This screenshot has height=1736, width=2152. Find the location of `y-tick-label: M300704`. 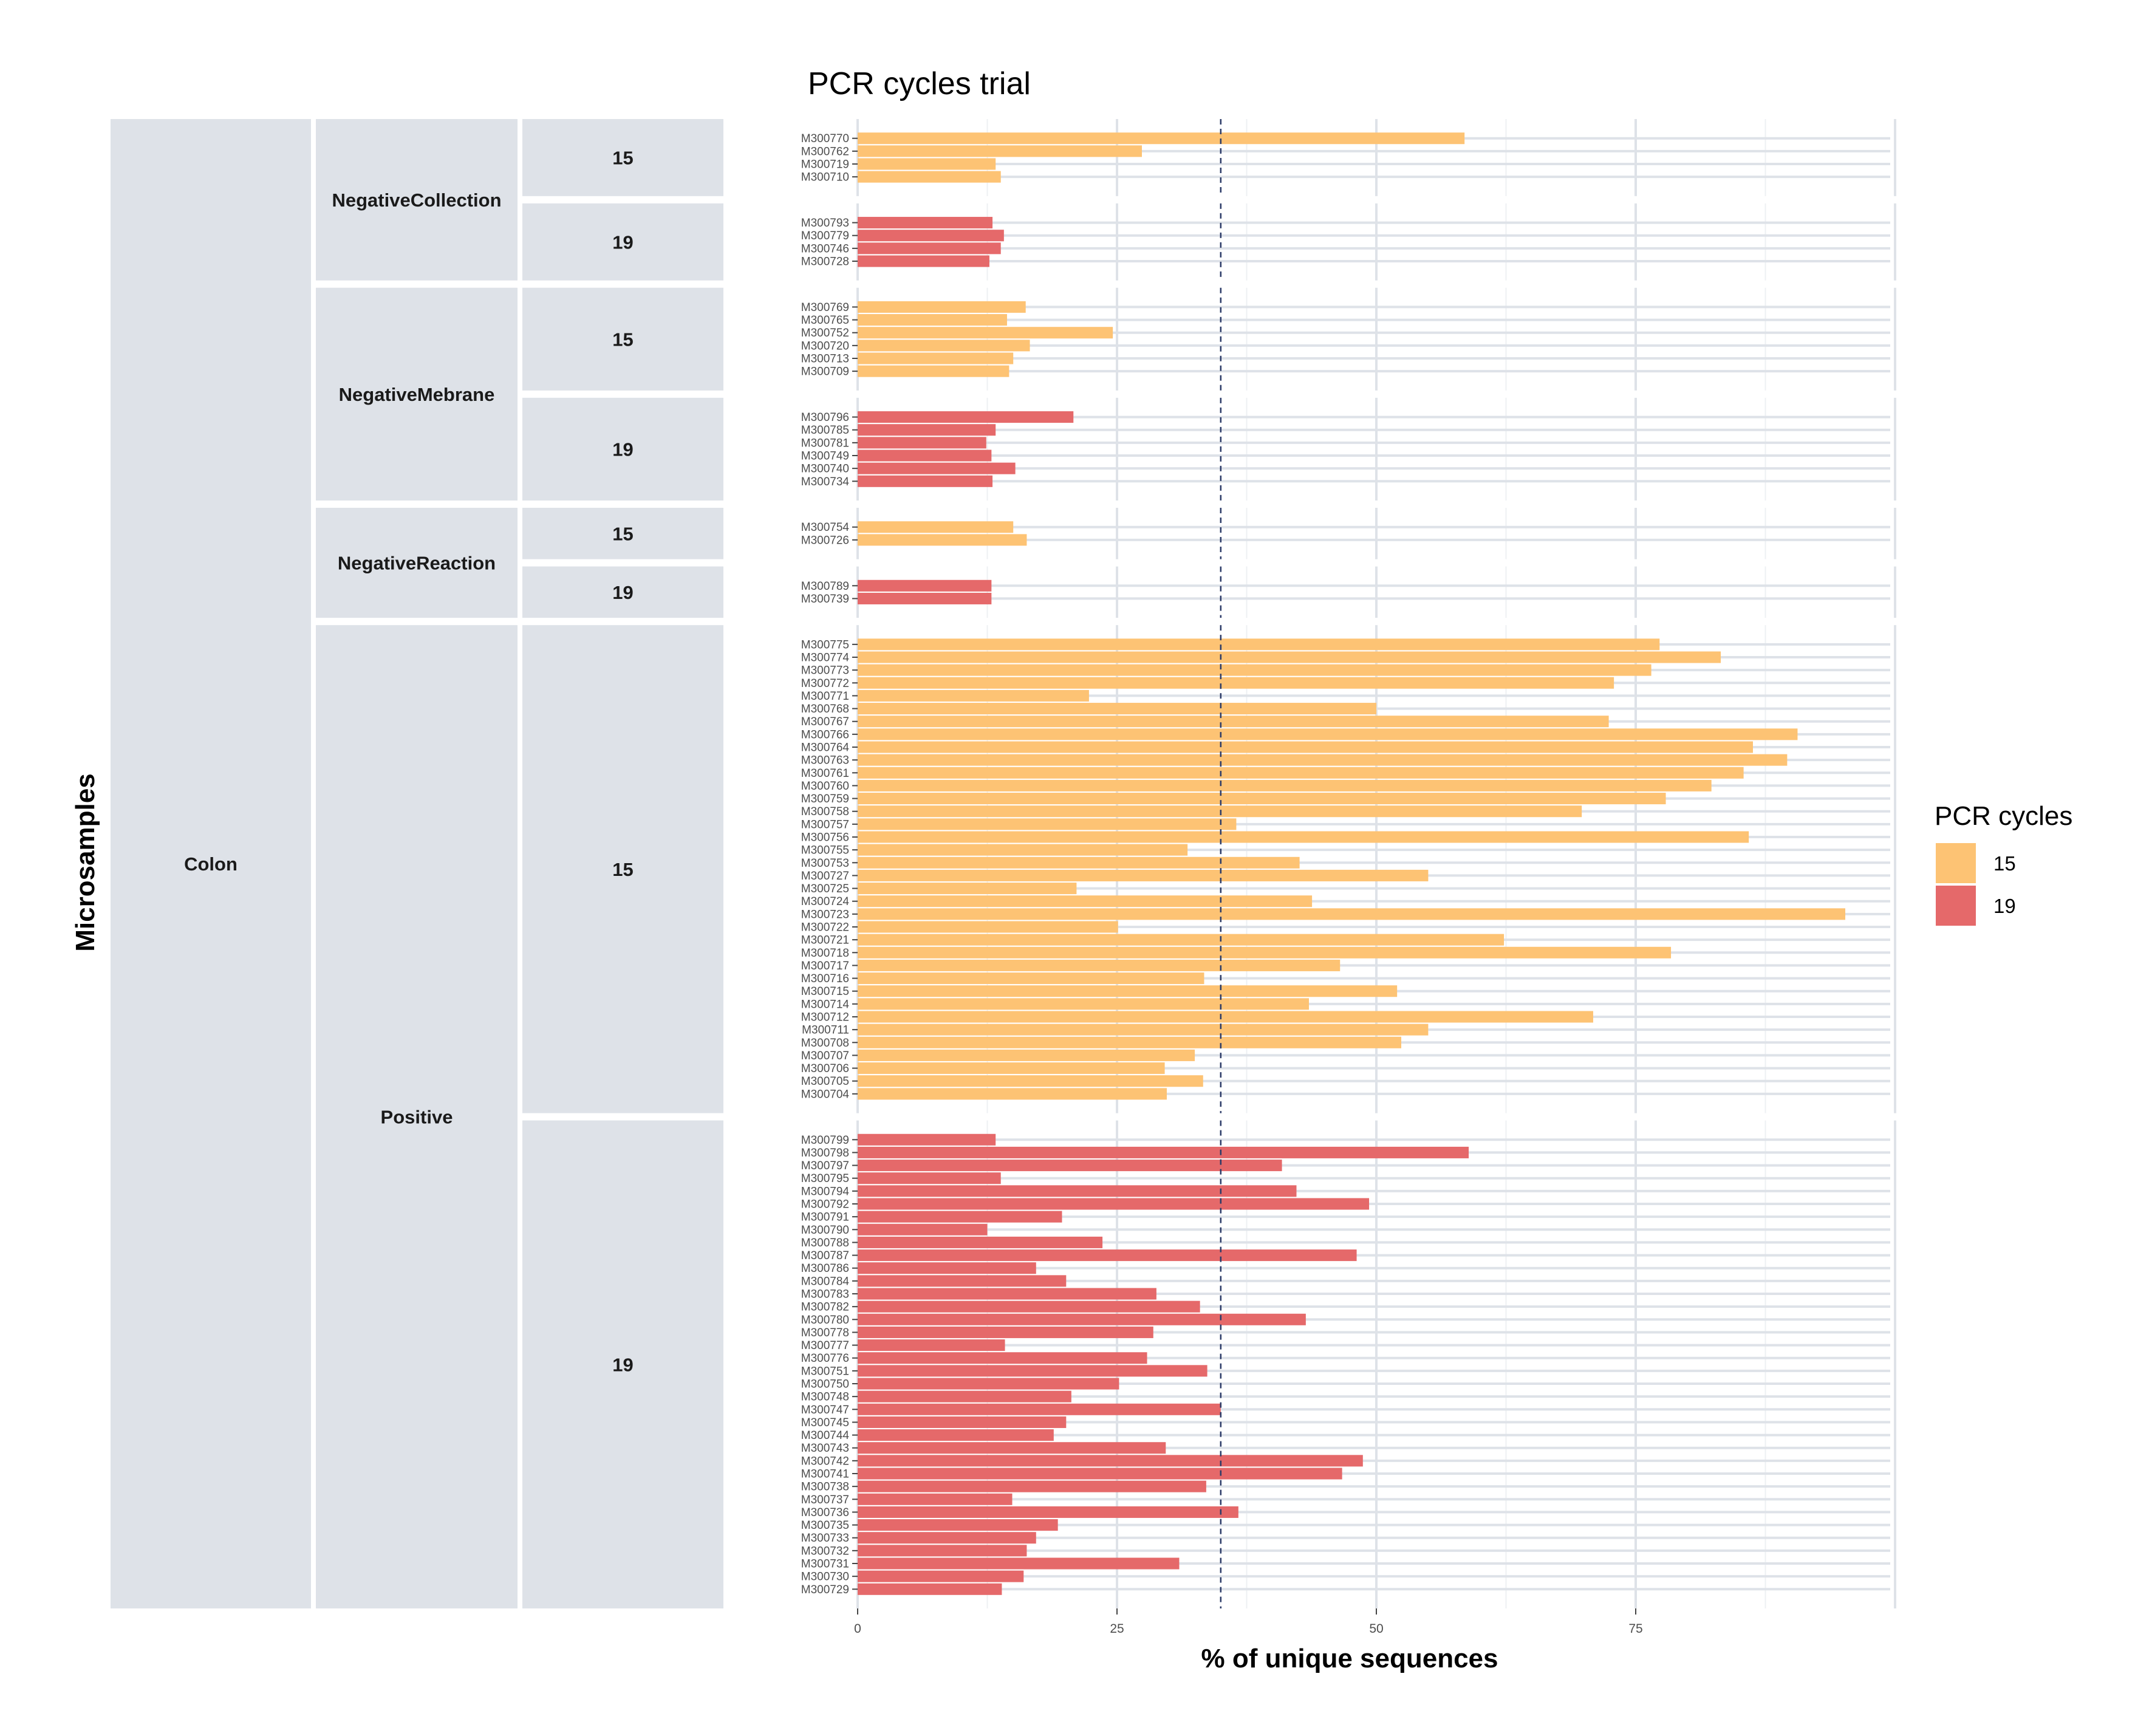

y-tick-label: M300704 is located at coordinates (826, 1094).